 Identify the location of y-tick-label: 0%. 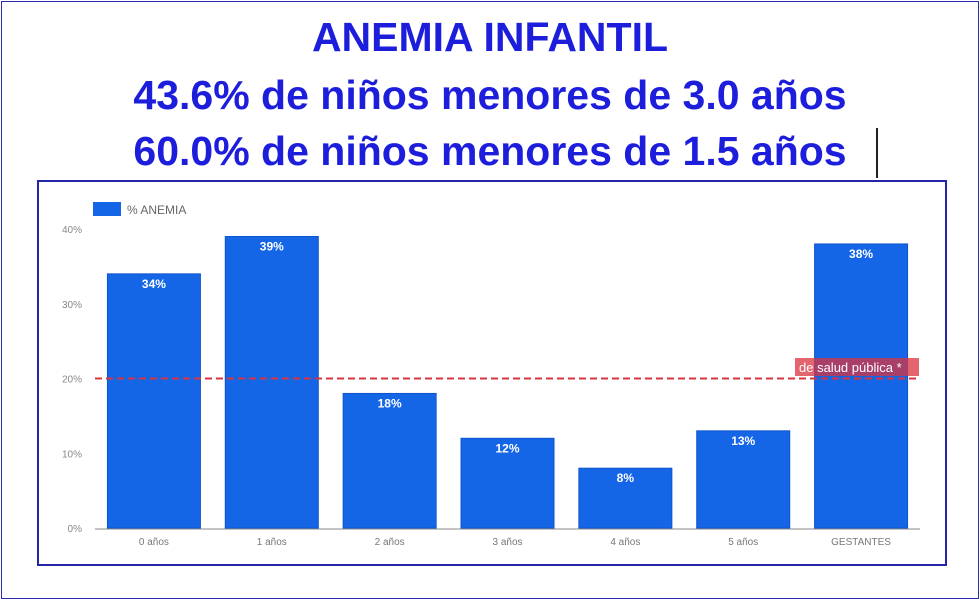
(75, 529).